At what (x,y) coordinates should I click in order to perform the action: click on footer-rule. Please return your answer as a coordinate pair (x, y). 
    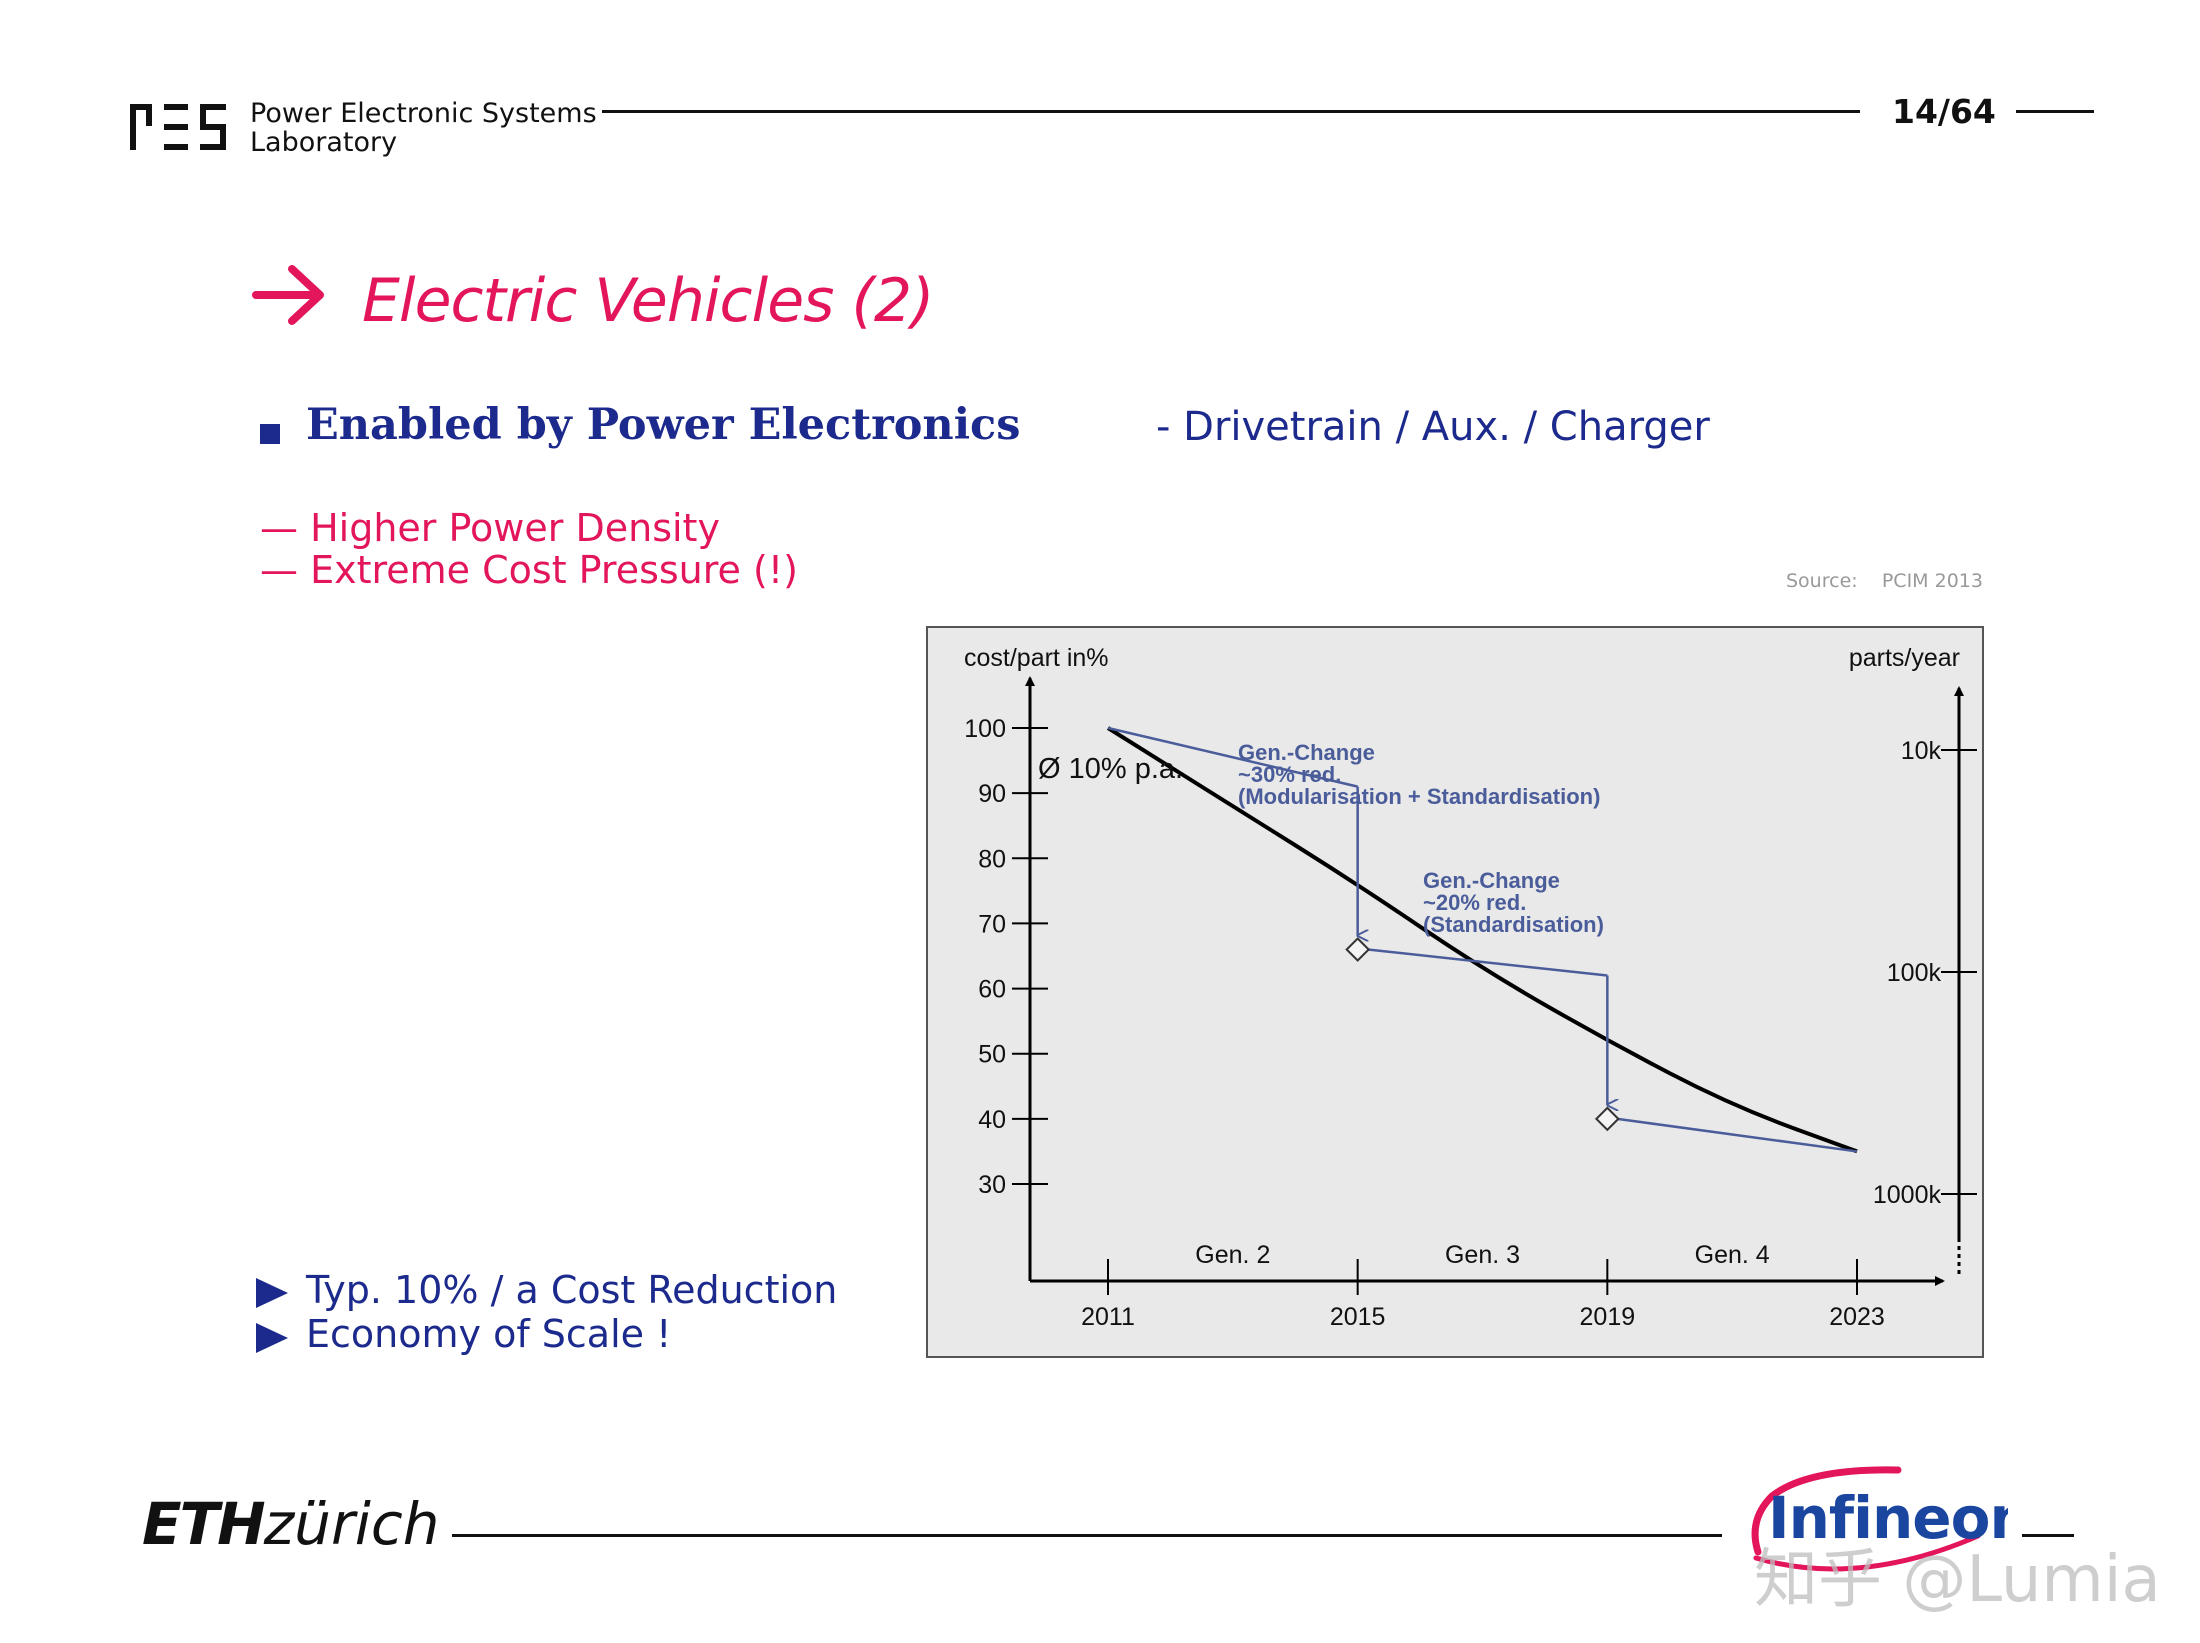
    Looking at the image, I should click on (1087, 1535).